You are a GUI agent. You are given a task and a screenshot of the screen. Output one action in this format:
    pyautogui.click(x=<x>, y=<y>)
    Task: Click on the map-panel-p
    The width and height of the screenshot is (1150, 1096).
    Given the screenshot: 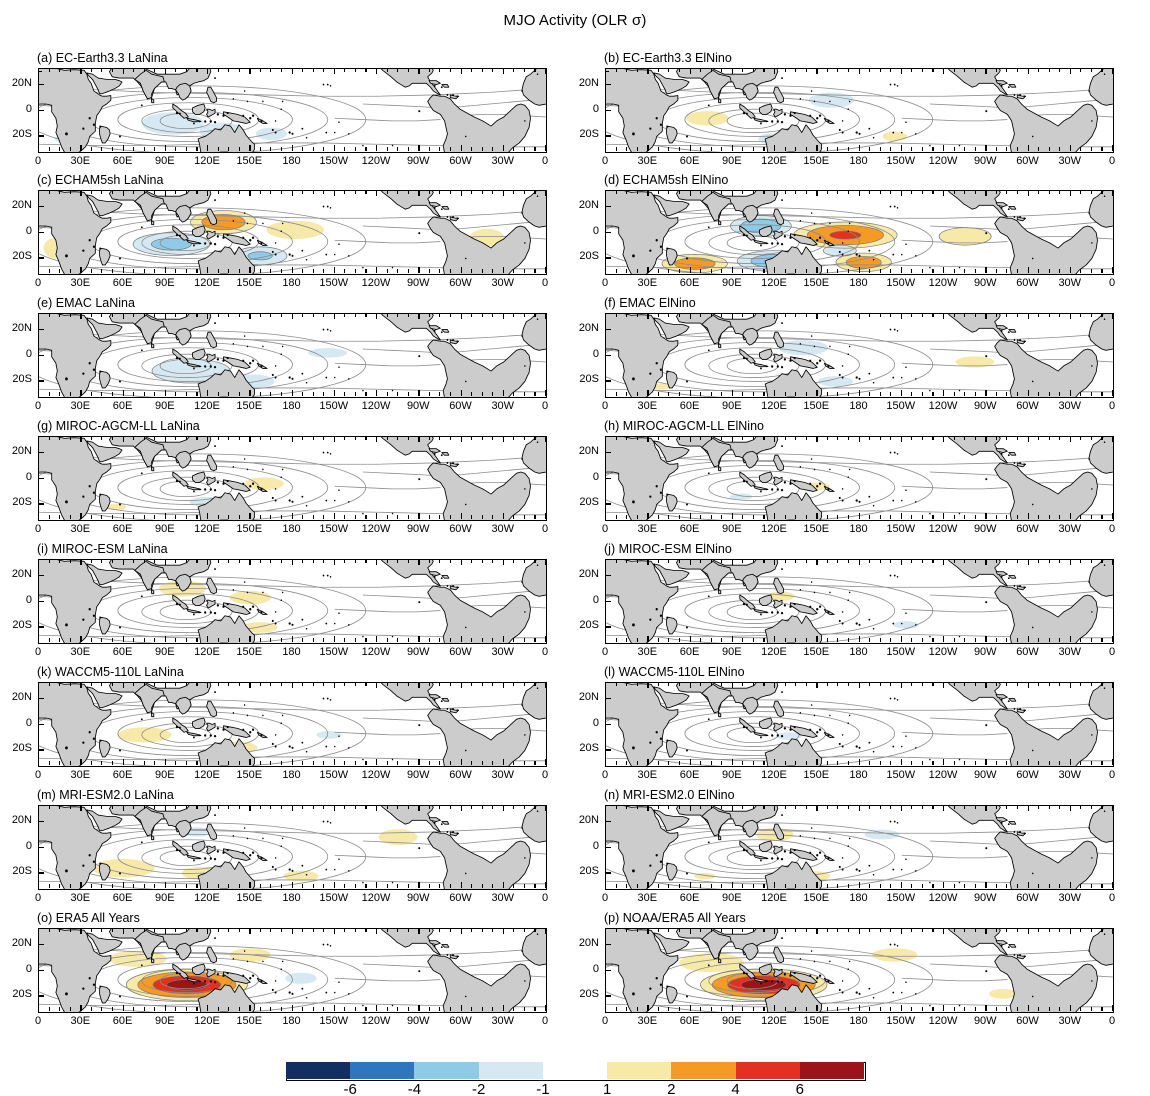 What is the action you would take?
    pyautogui.click(x=859, y=970)
    